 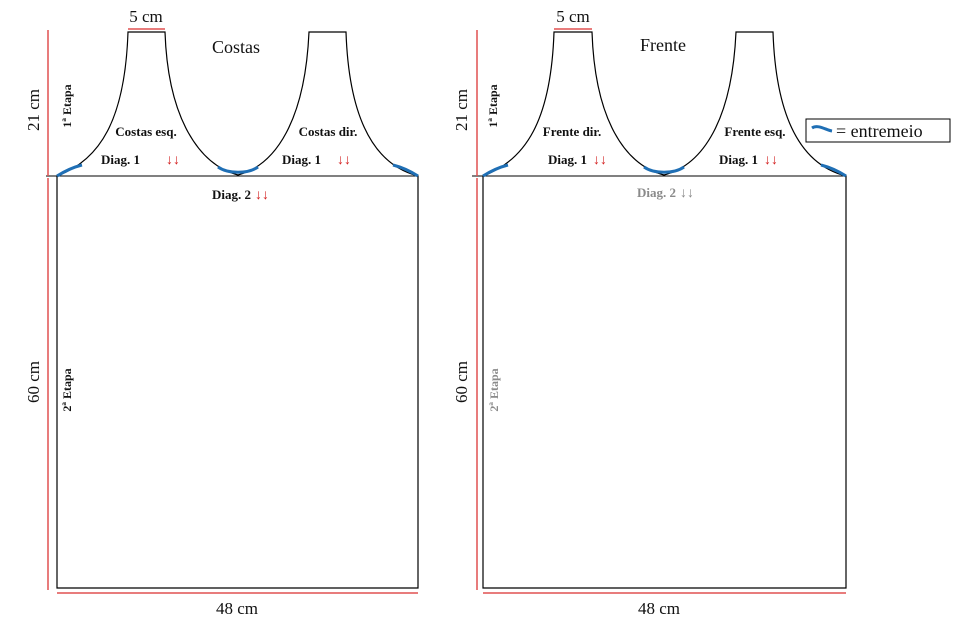 I want to click on frente-entremeio-left, so click(x=495, y=170).